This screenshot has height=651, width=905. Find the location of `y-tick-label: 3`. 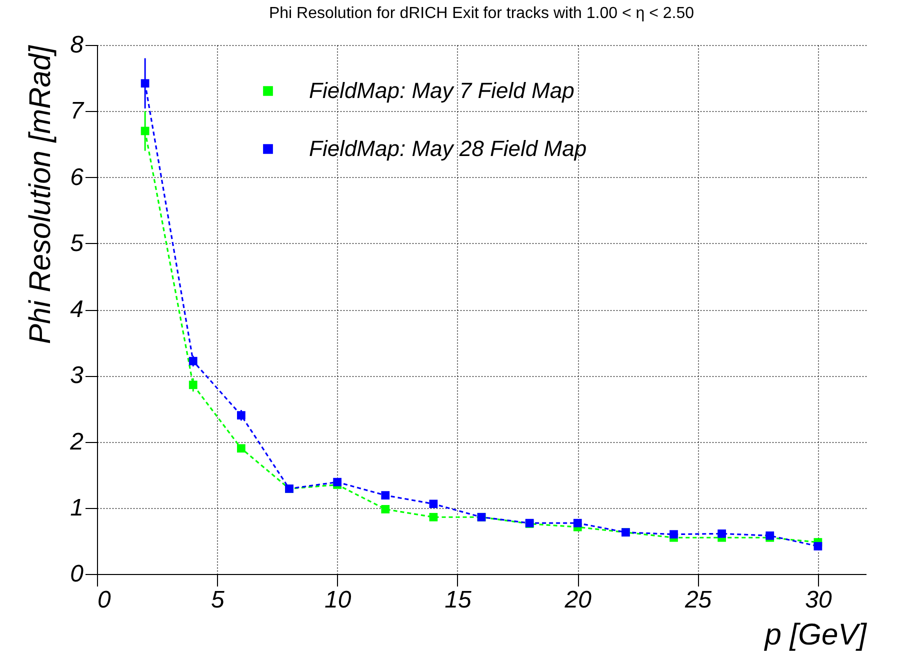

y-tick-label: 3 is located at coordinates (77, 376).